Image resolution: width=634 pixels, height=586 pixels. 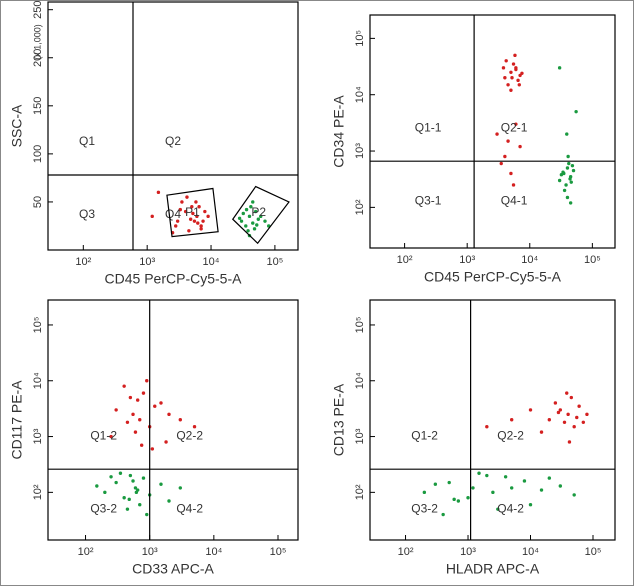 I want to click on x-tick-label: 10⁴, so click(x=529, y=260).